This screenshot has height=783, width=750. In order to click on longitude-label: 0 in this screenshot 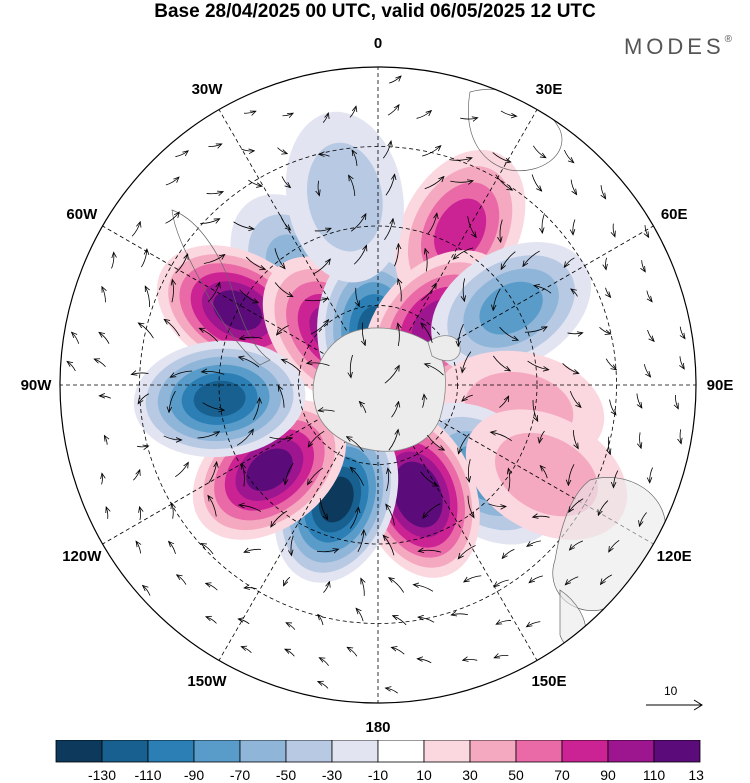, I will do `click(378, 43)`.